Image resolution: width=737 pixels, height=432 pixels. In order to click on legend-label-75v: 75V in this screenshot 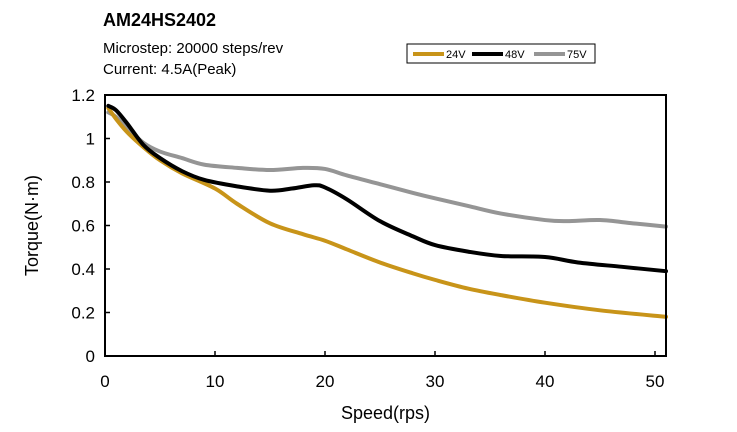, I will do `click(577, 55)`.